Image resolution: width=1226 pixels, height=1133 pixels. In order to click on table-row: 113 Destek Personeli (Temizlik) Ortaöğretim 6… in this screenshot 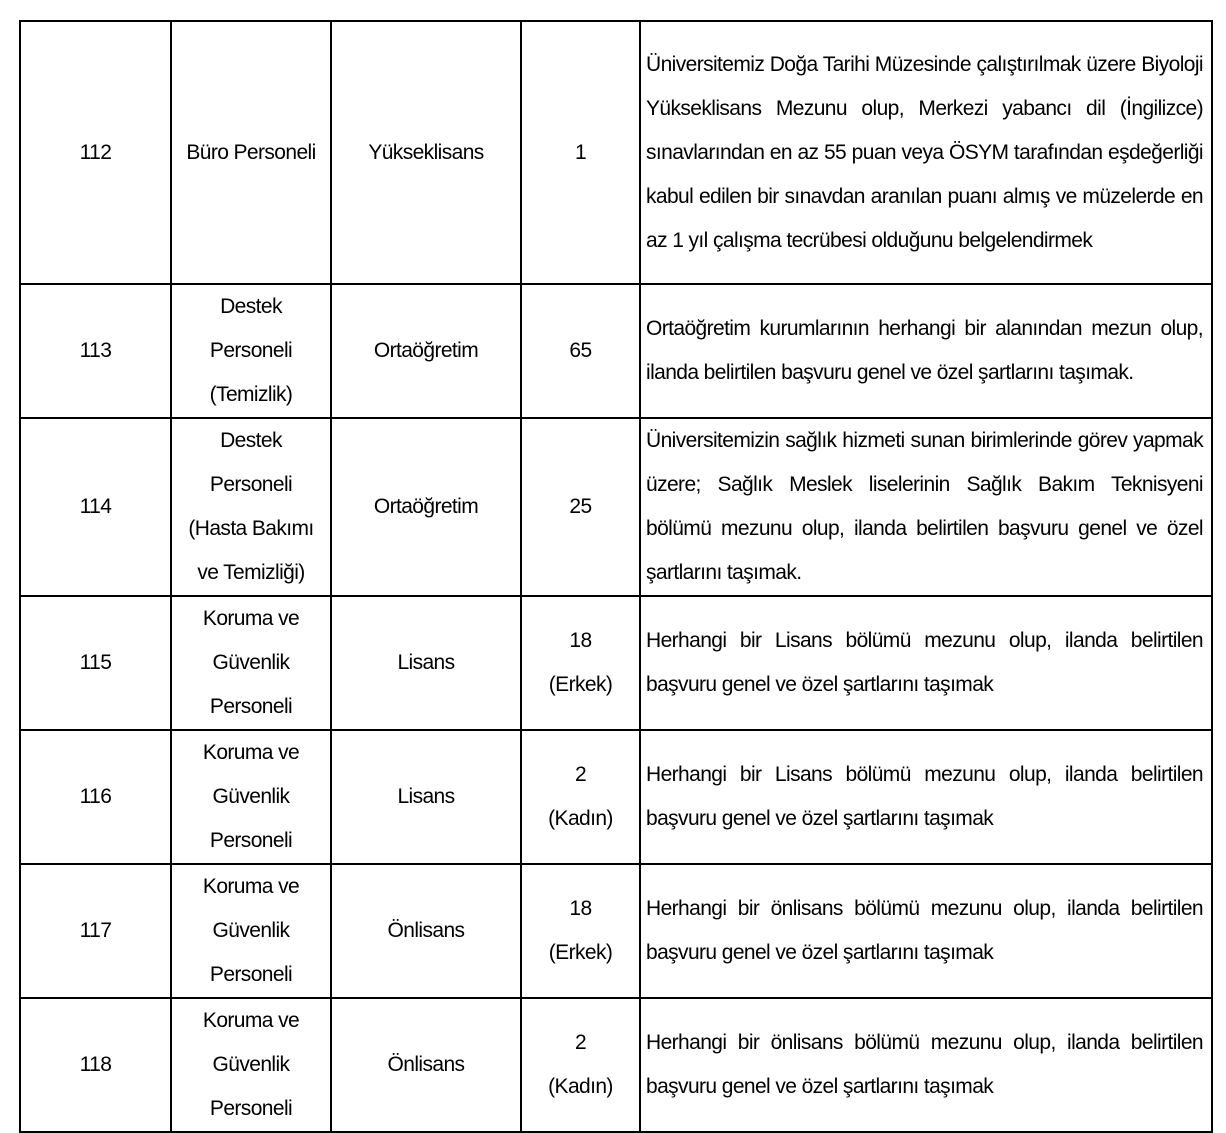, I will do `click(616, 351)`.